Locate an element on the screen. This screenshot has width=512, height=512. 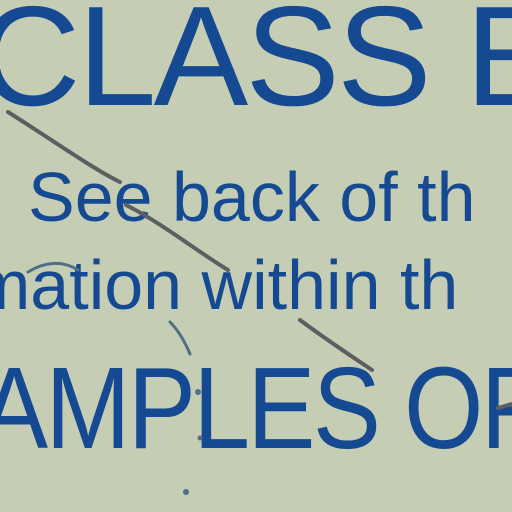
text-information-within: mation within th is located at coordinates (229, 285).